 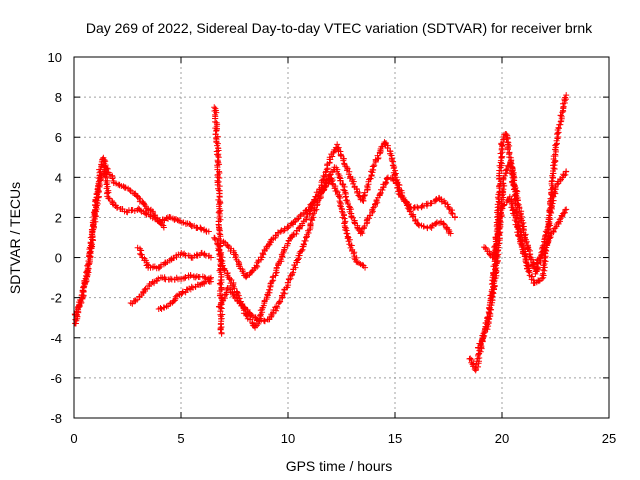 What do you see at coordinates (56, 418) in the screenshot?
I see `y-tick-label: -8` at bounding box center [56, 418].